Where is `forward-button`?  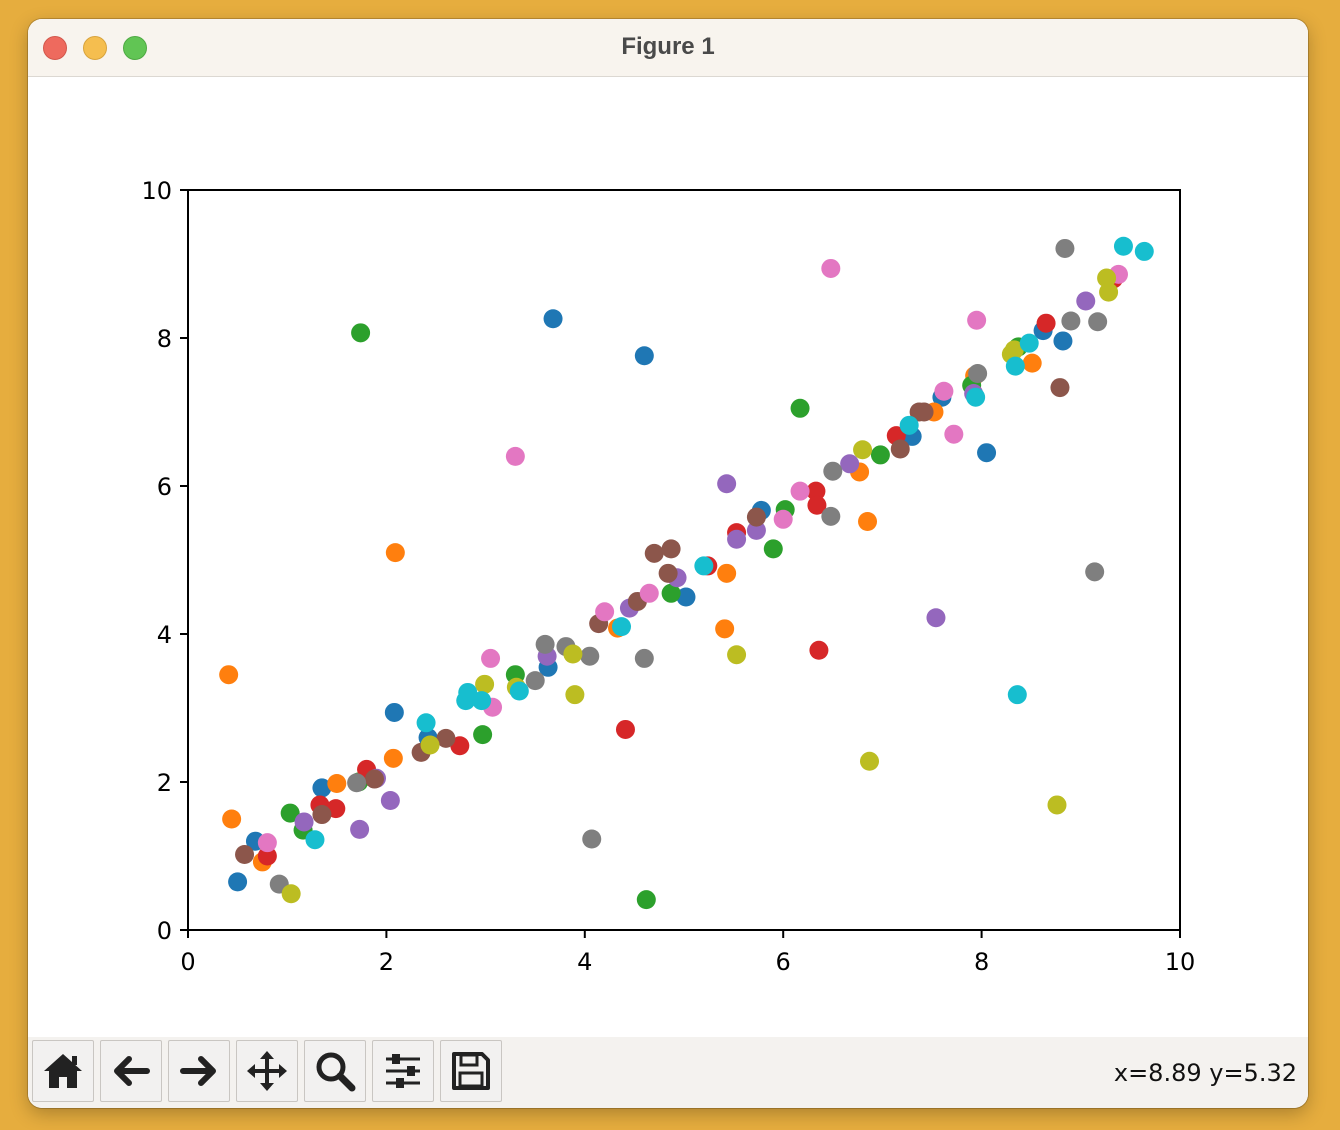 forward-button is located at coordinates (199, 1071).